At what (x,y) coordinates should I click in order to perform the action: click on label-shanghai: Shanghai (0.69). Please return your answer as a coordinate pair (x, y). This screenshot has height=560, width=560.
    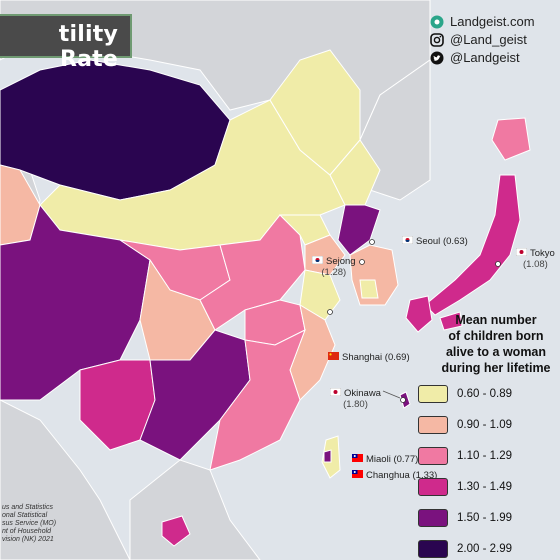
    Looking at the image, I should click on (369, 357).